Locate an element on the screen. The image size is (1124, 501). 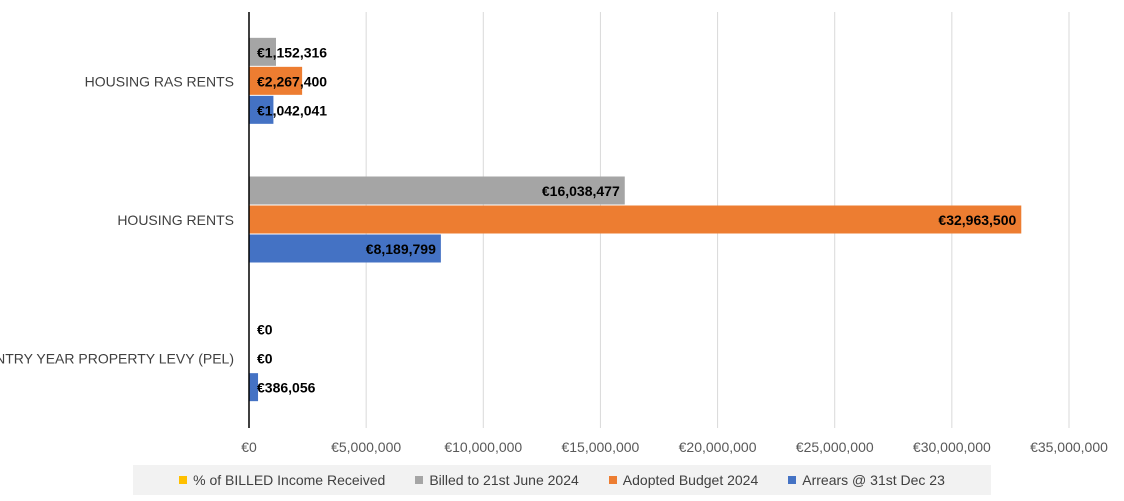
category-label: ENTRY YEAR PROPERTY LEVY (PEL) is located at coordinates (117, 359).